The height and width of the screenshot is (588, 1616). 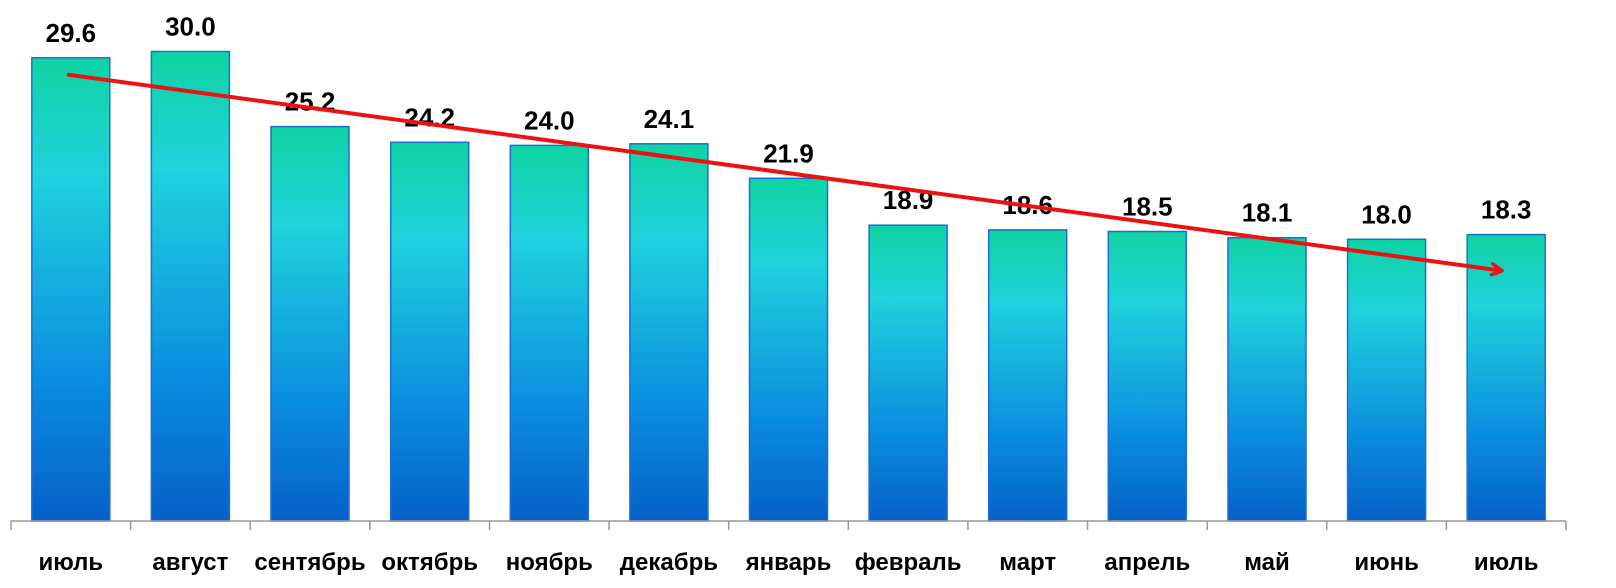 What do you see at coordinates (309, 562) in the screenshot?
I see `x-tick-label-2: сентябрь` at bounding box center [309, 562].